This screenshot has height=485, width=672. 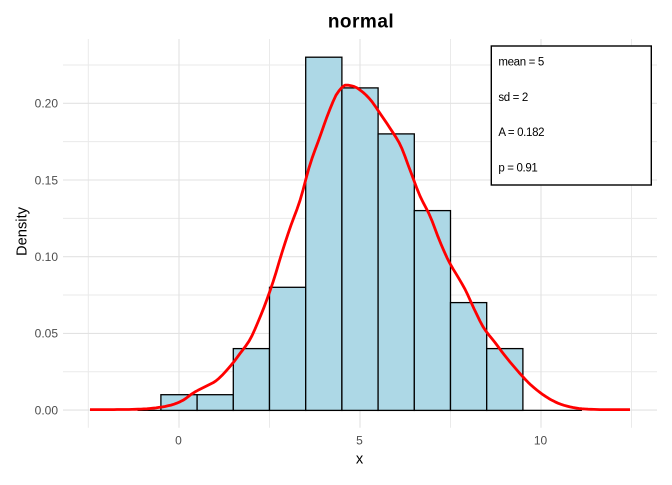 I want to click on svg-text: normal, so click(x=361, y=22).